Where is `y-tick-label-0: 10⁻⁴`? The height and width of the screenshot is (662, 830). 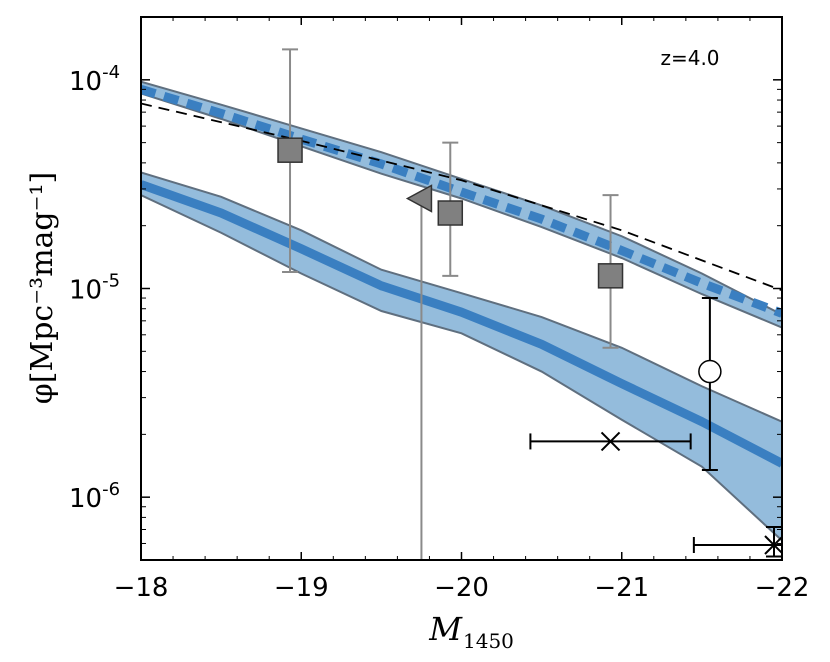 y-tick-label-0: 10⁻⁴ is located at coordinates (94, 79).